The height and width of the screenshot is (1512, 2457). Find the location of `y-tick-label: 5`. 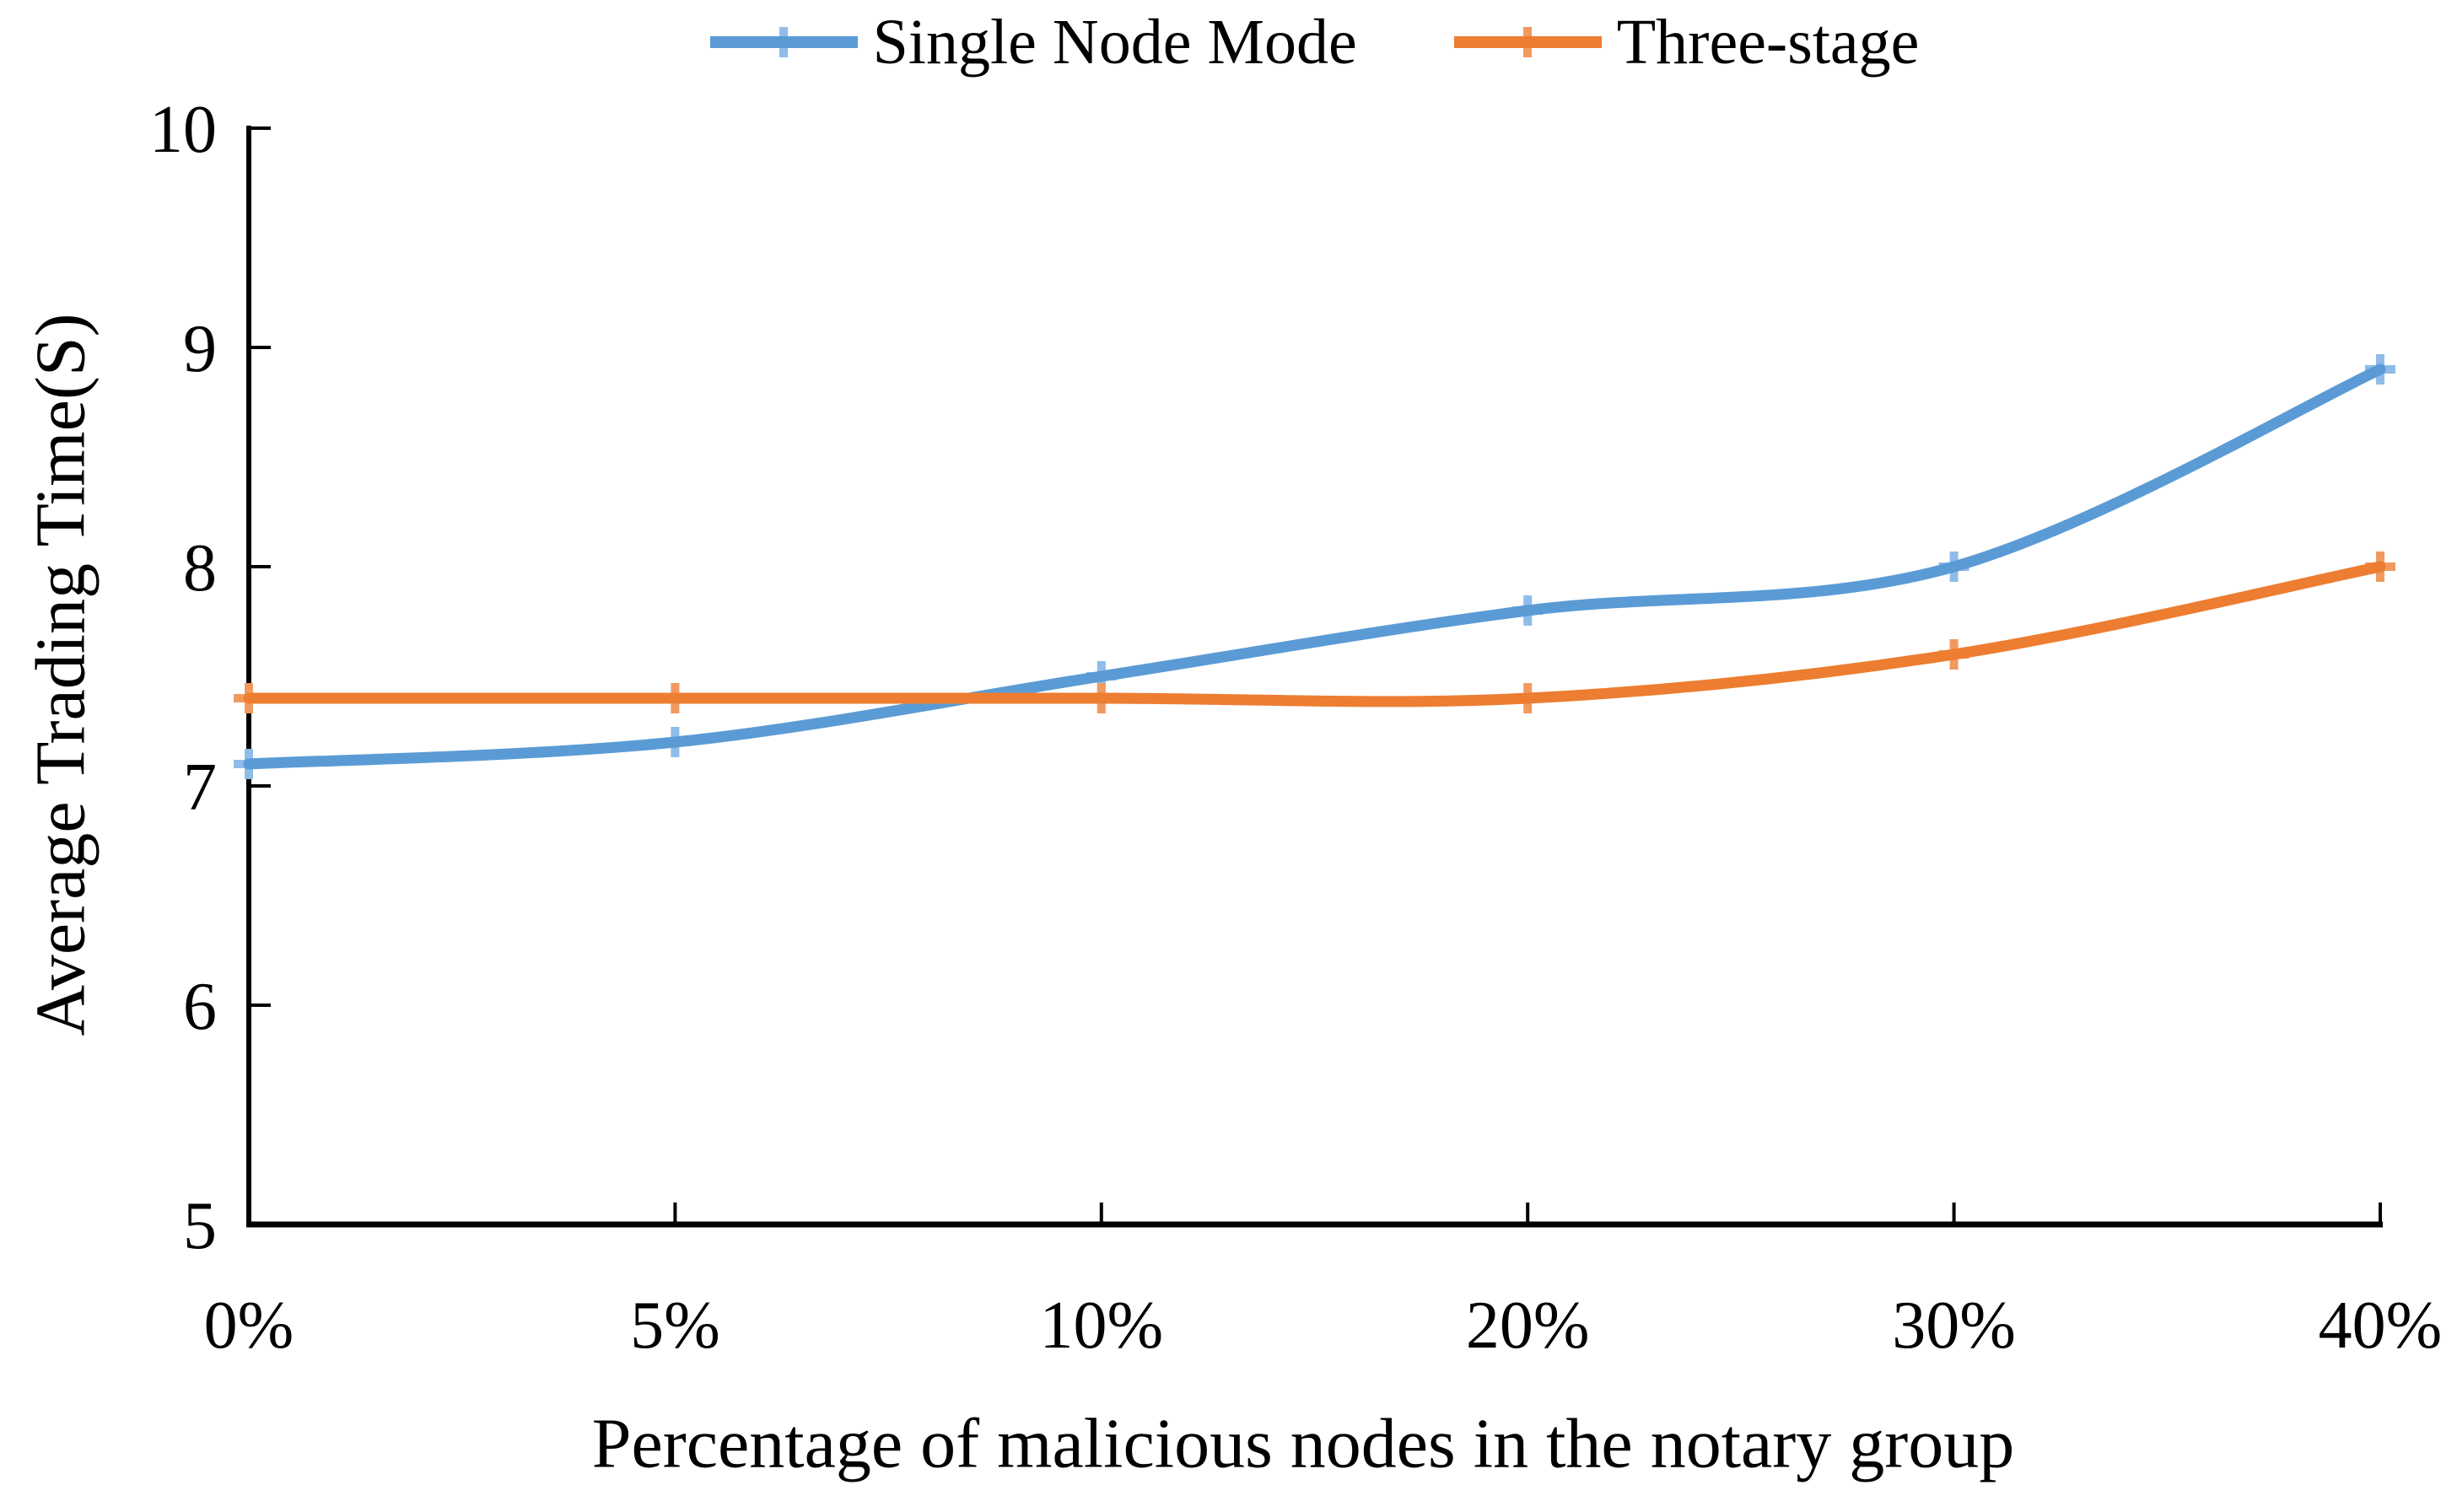

y-tick-label: 5 is located at coordinates (200, 1226).